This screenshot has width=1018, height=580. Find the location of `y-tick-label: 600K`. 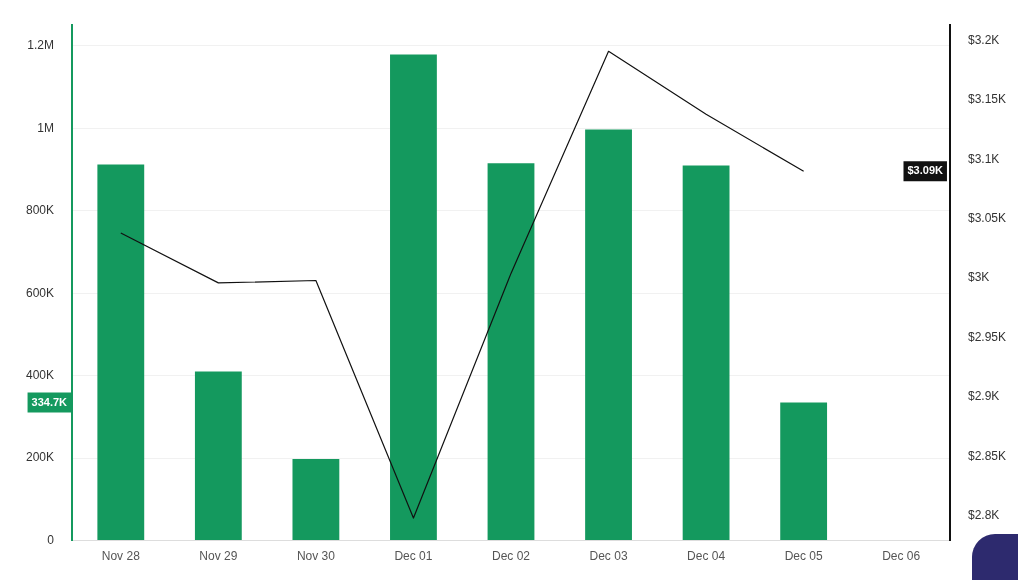

y-tick-label: 600K is located at coordinates (40, 292).